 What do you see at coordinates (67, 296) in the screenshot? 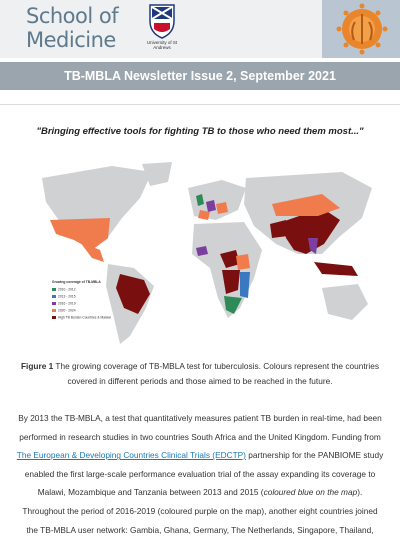
I see `legend-item: 2013 - 2015` at bounding box center [67, 296].